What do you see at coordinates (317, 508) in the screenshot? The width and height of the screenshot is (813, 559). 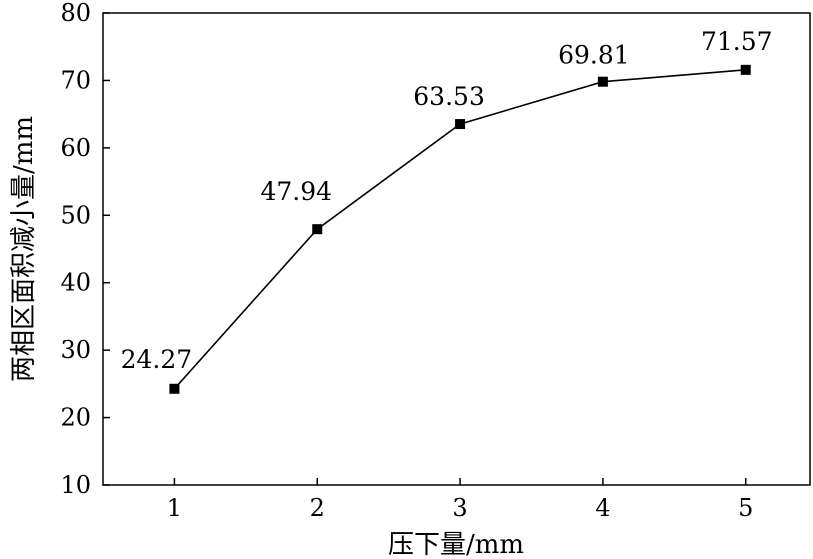 I see `x-tick-label: 2` at bounding box center [317, 508].